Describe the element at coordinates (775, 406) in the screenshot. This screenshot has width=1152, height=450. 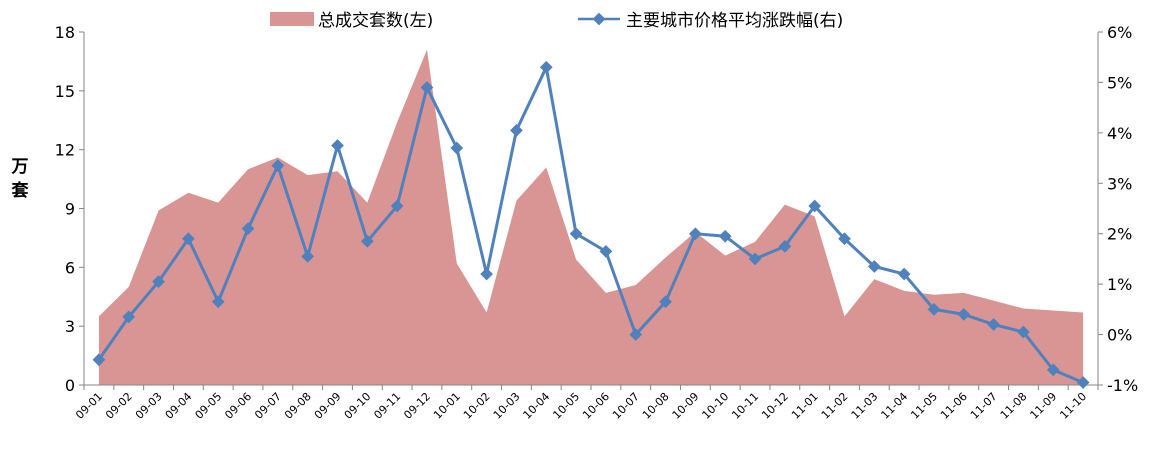
I see `x-tick-label: 10-12` at that location.